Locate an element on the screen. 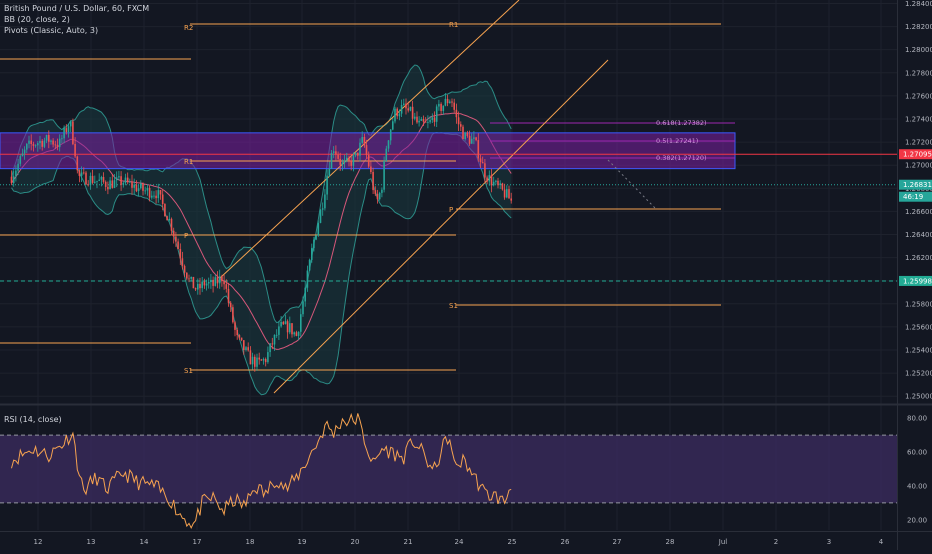 This screenshot has height=554, width=932. price-tick-label: 1.27000 is located at coordinates (918, 166).